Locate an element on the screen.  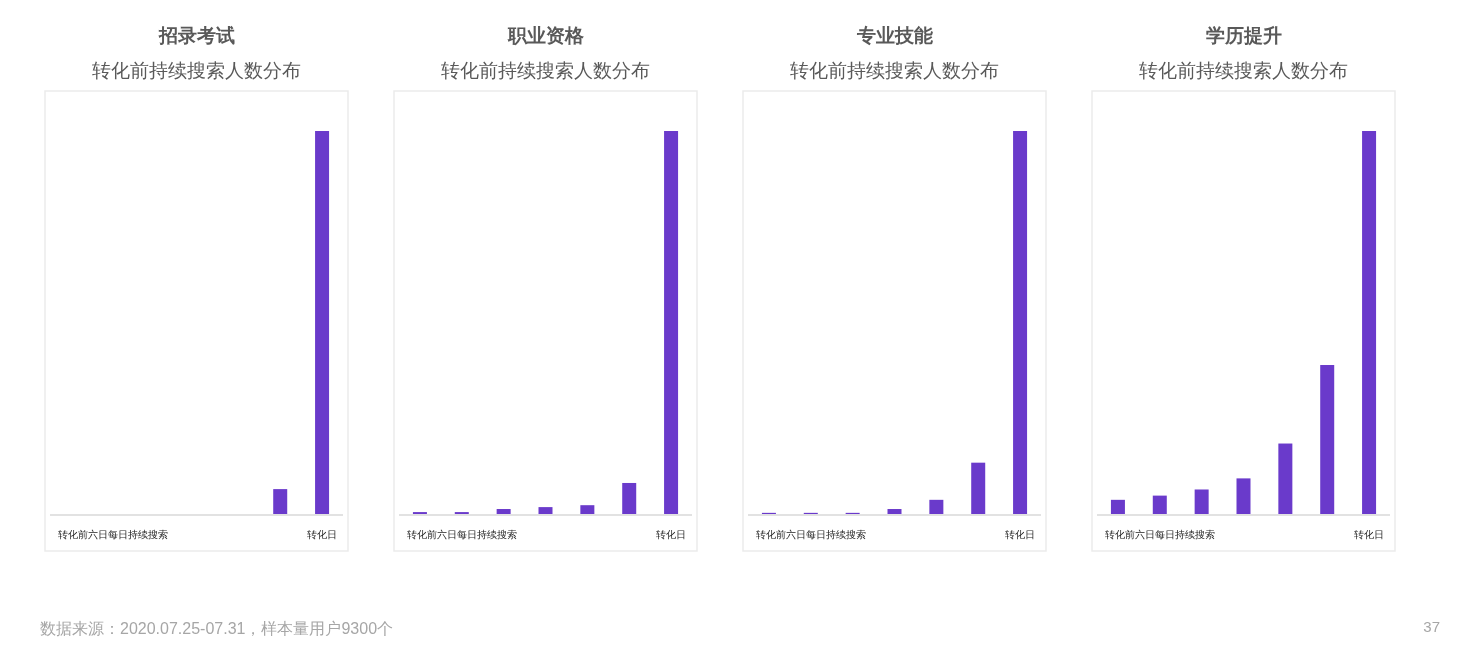
chart-title: 专业技能 is located at coordinates (894, 35).